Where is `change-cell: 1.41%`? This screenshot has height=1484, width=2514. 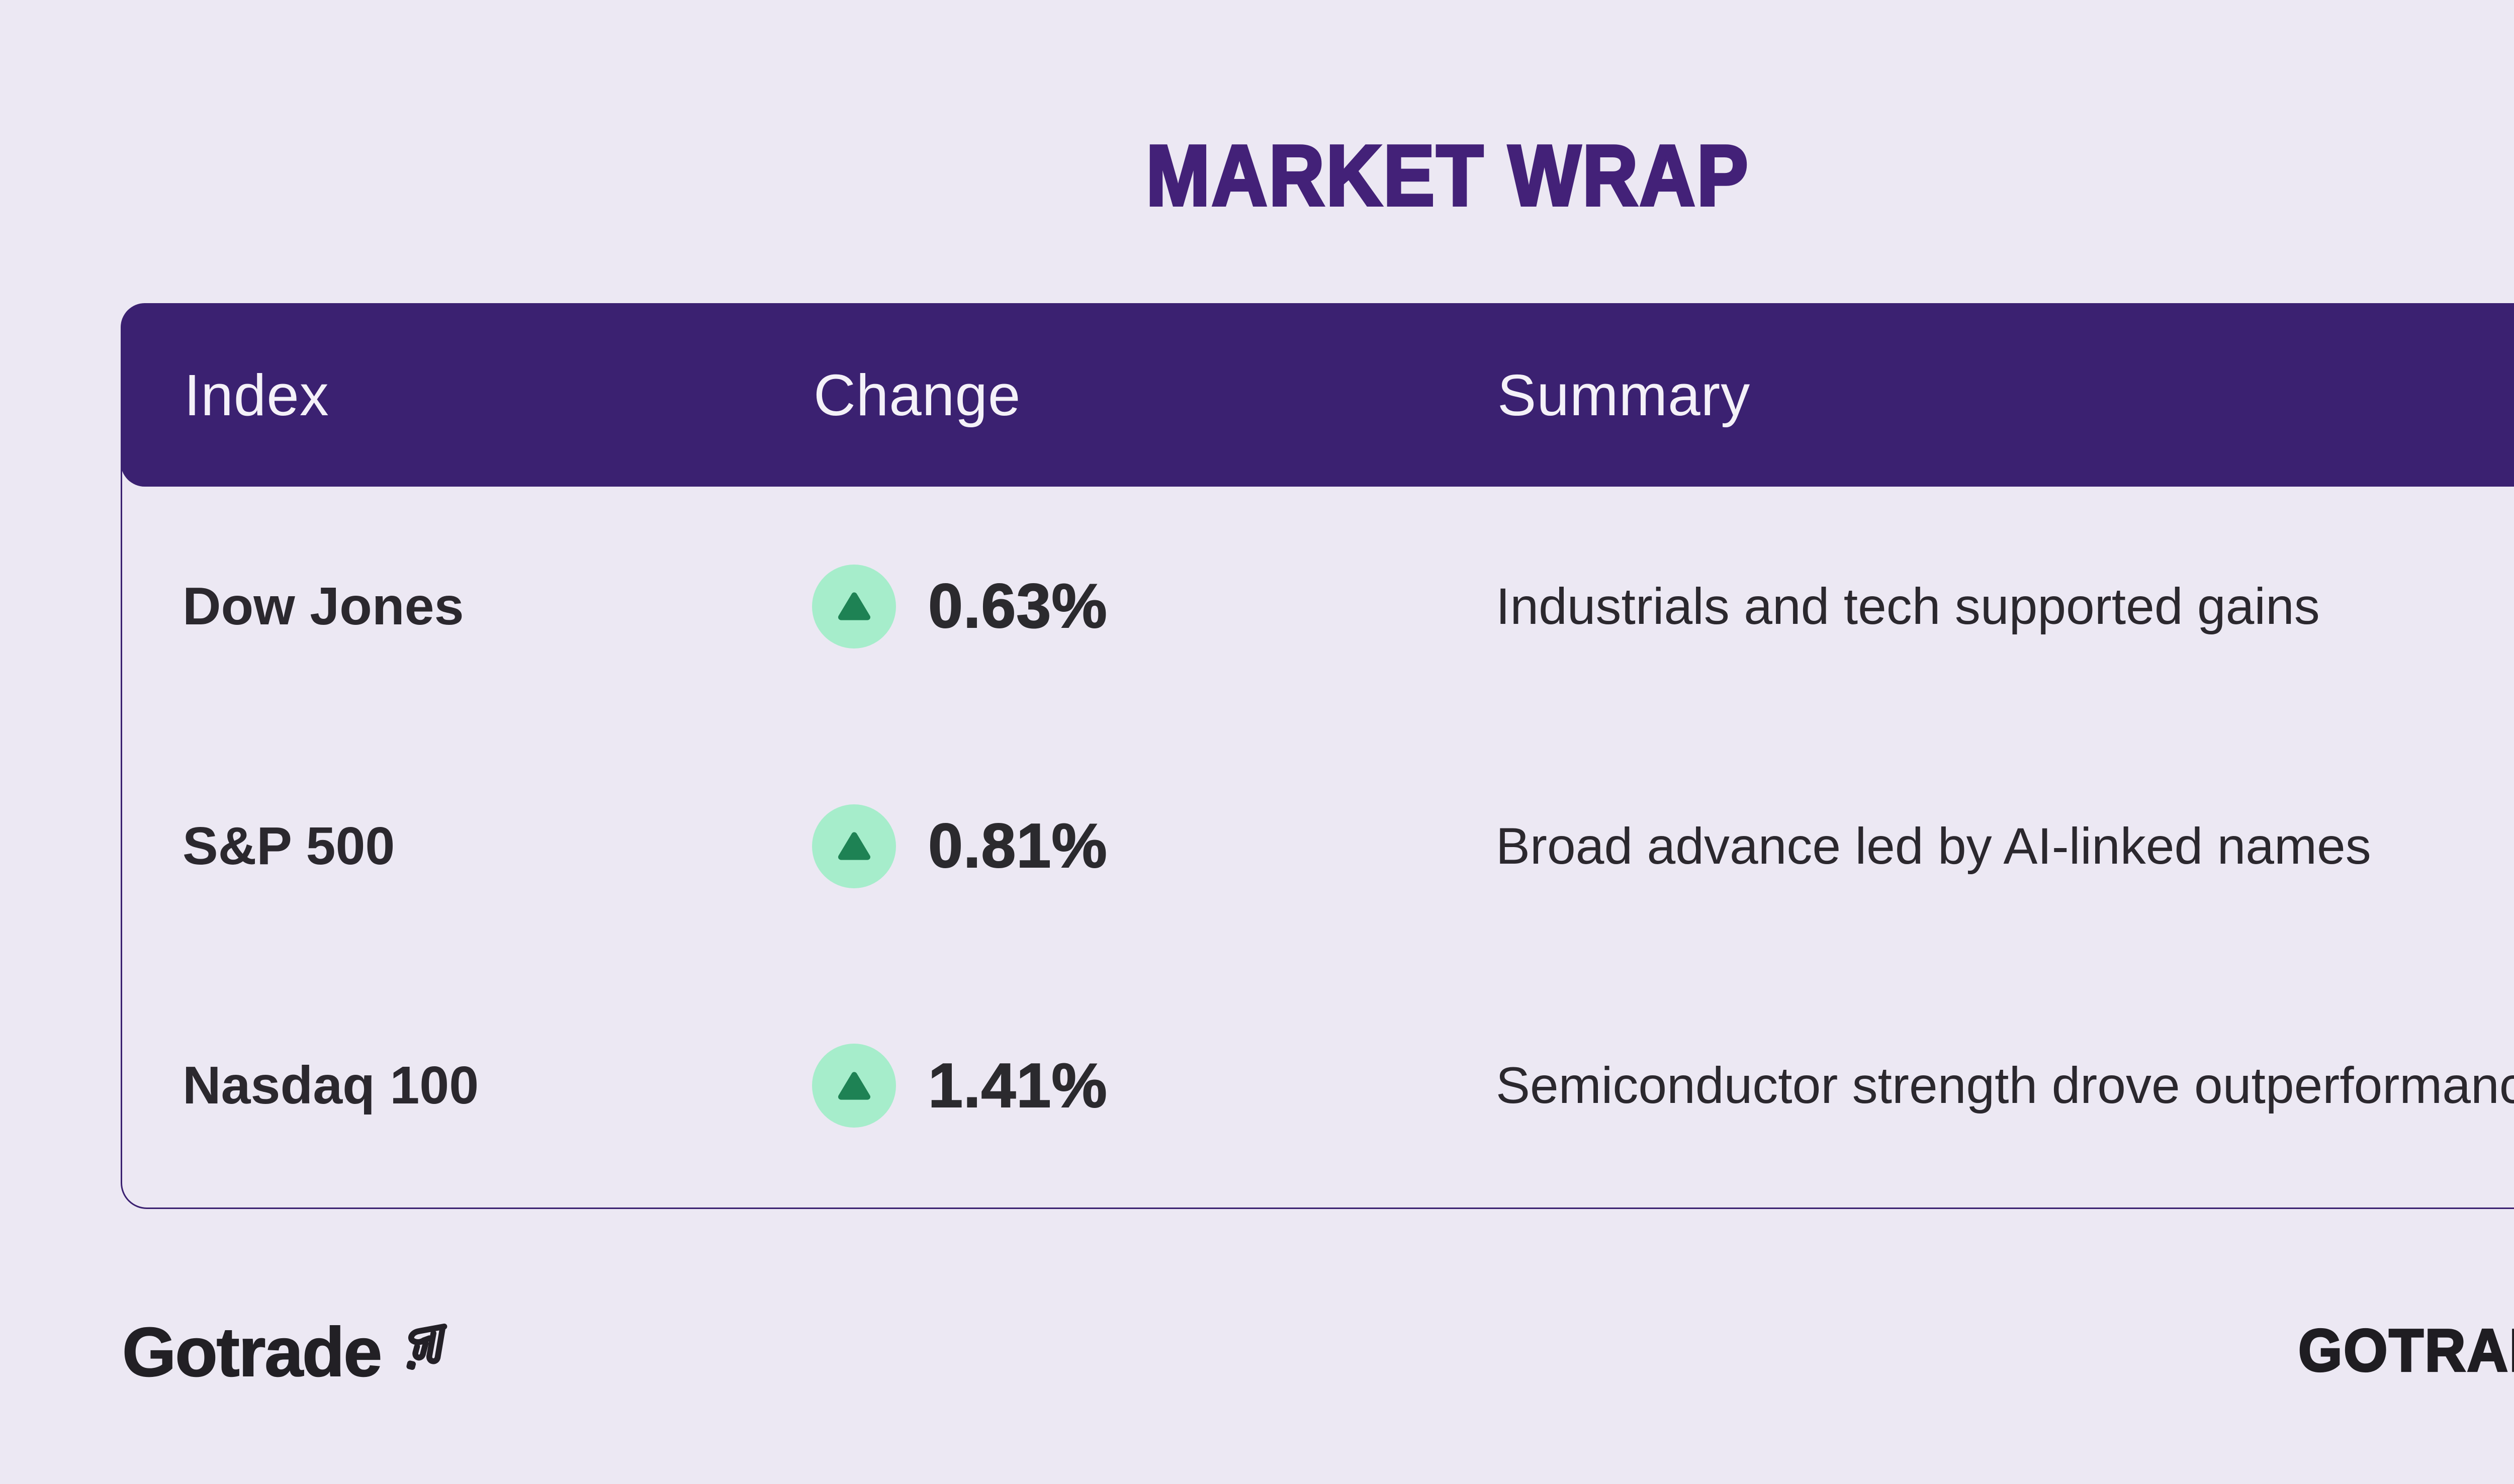 change-cell: 1.41% is located at coordinates (1154, 1086).